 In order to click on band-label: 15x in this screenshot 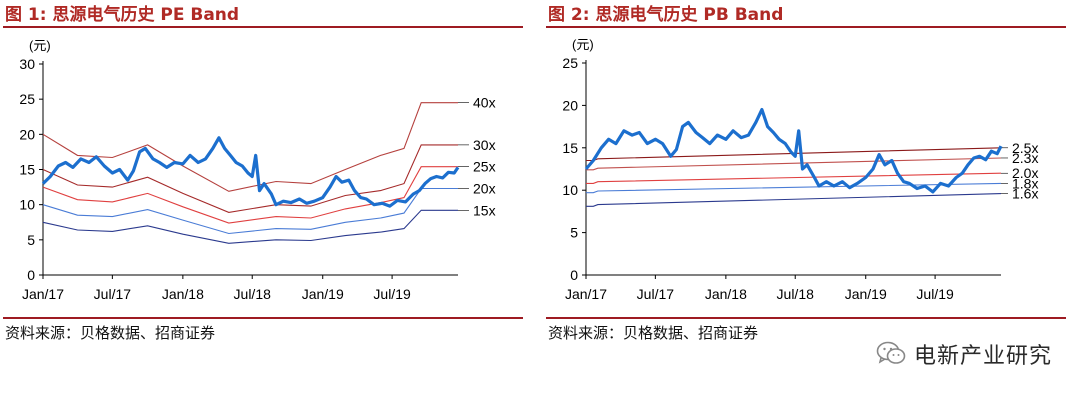, I will do `click(484, 210)`.